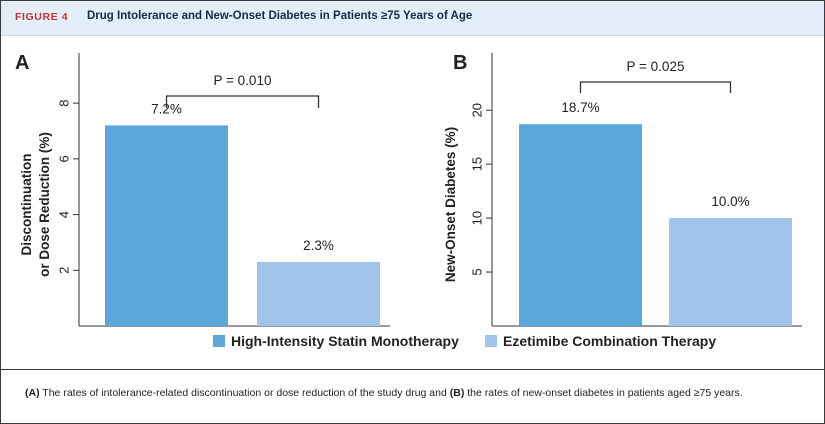 This screenshot has width=825, height=424. I want to click on pb-y-tick-label: 5, so click(476, 271).